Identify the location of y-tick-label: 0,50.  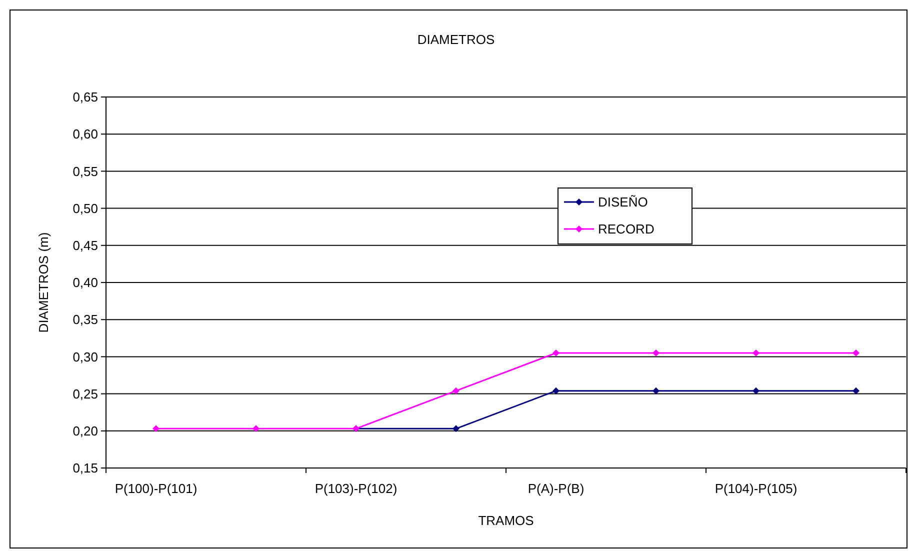
(85, 208).